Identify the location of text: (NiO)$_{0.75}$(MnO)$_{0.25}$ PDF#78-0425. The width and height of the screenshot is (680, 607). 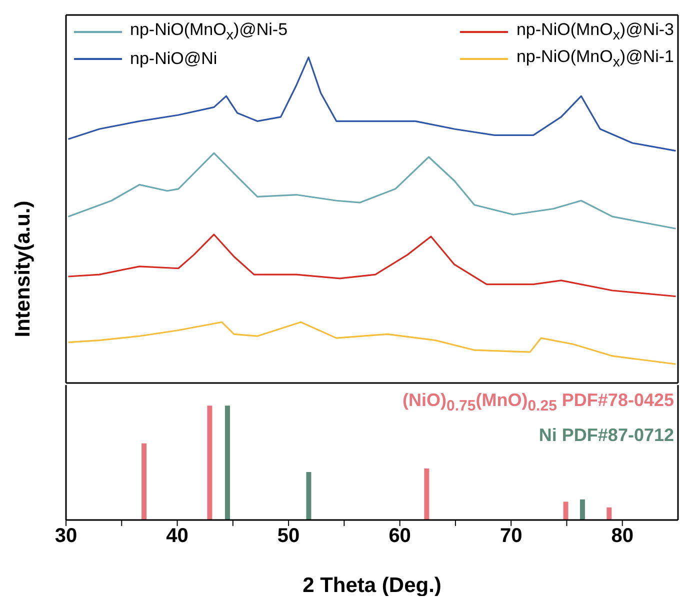
(538, 402).